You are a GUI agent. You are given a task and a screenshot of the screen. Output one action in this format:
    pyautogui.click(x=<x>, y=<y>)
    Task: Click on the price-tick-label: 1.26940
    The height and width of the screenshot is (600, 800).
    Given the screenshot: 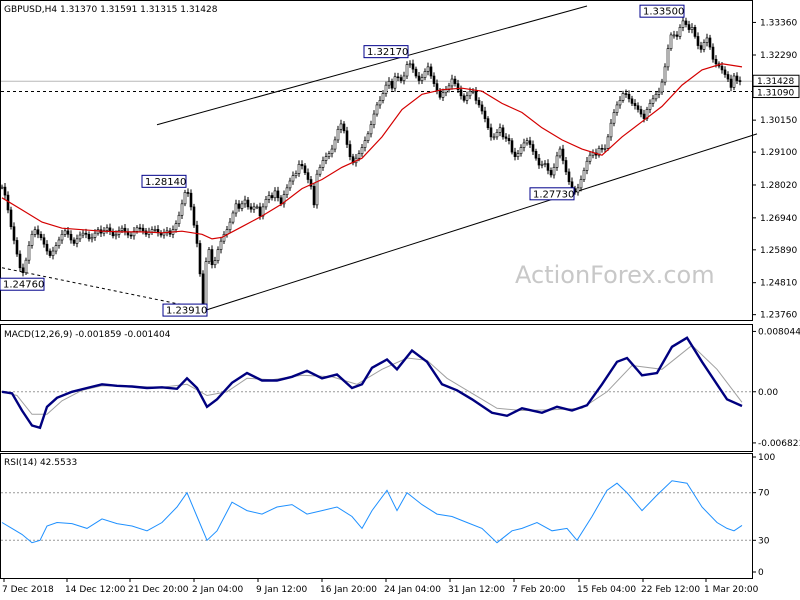 What is the action you would take?
    pyautogui.click(x=778, y=219)
    